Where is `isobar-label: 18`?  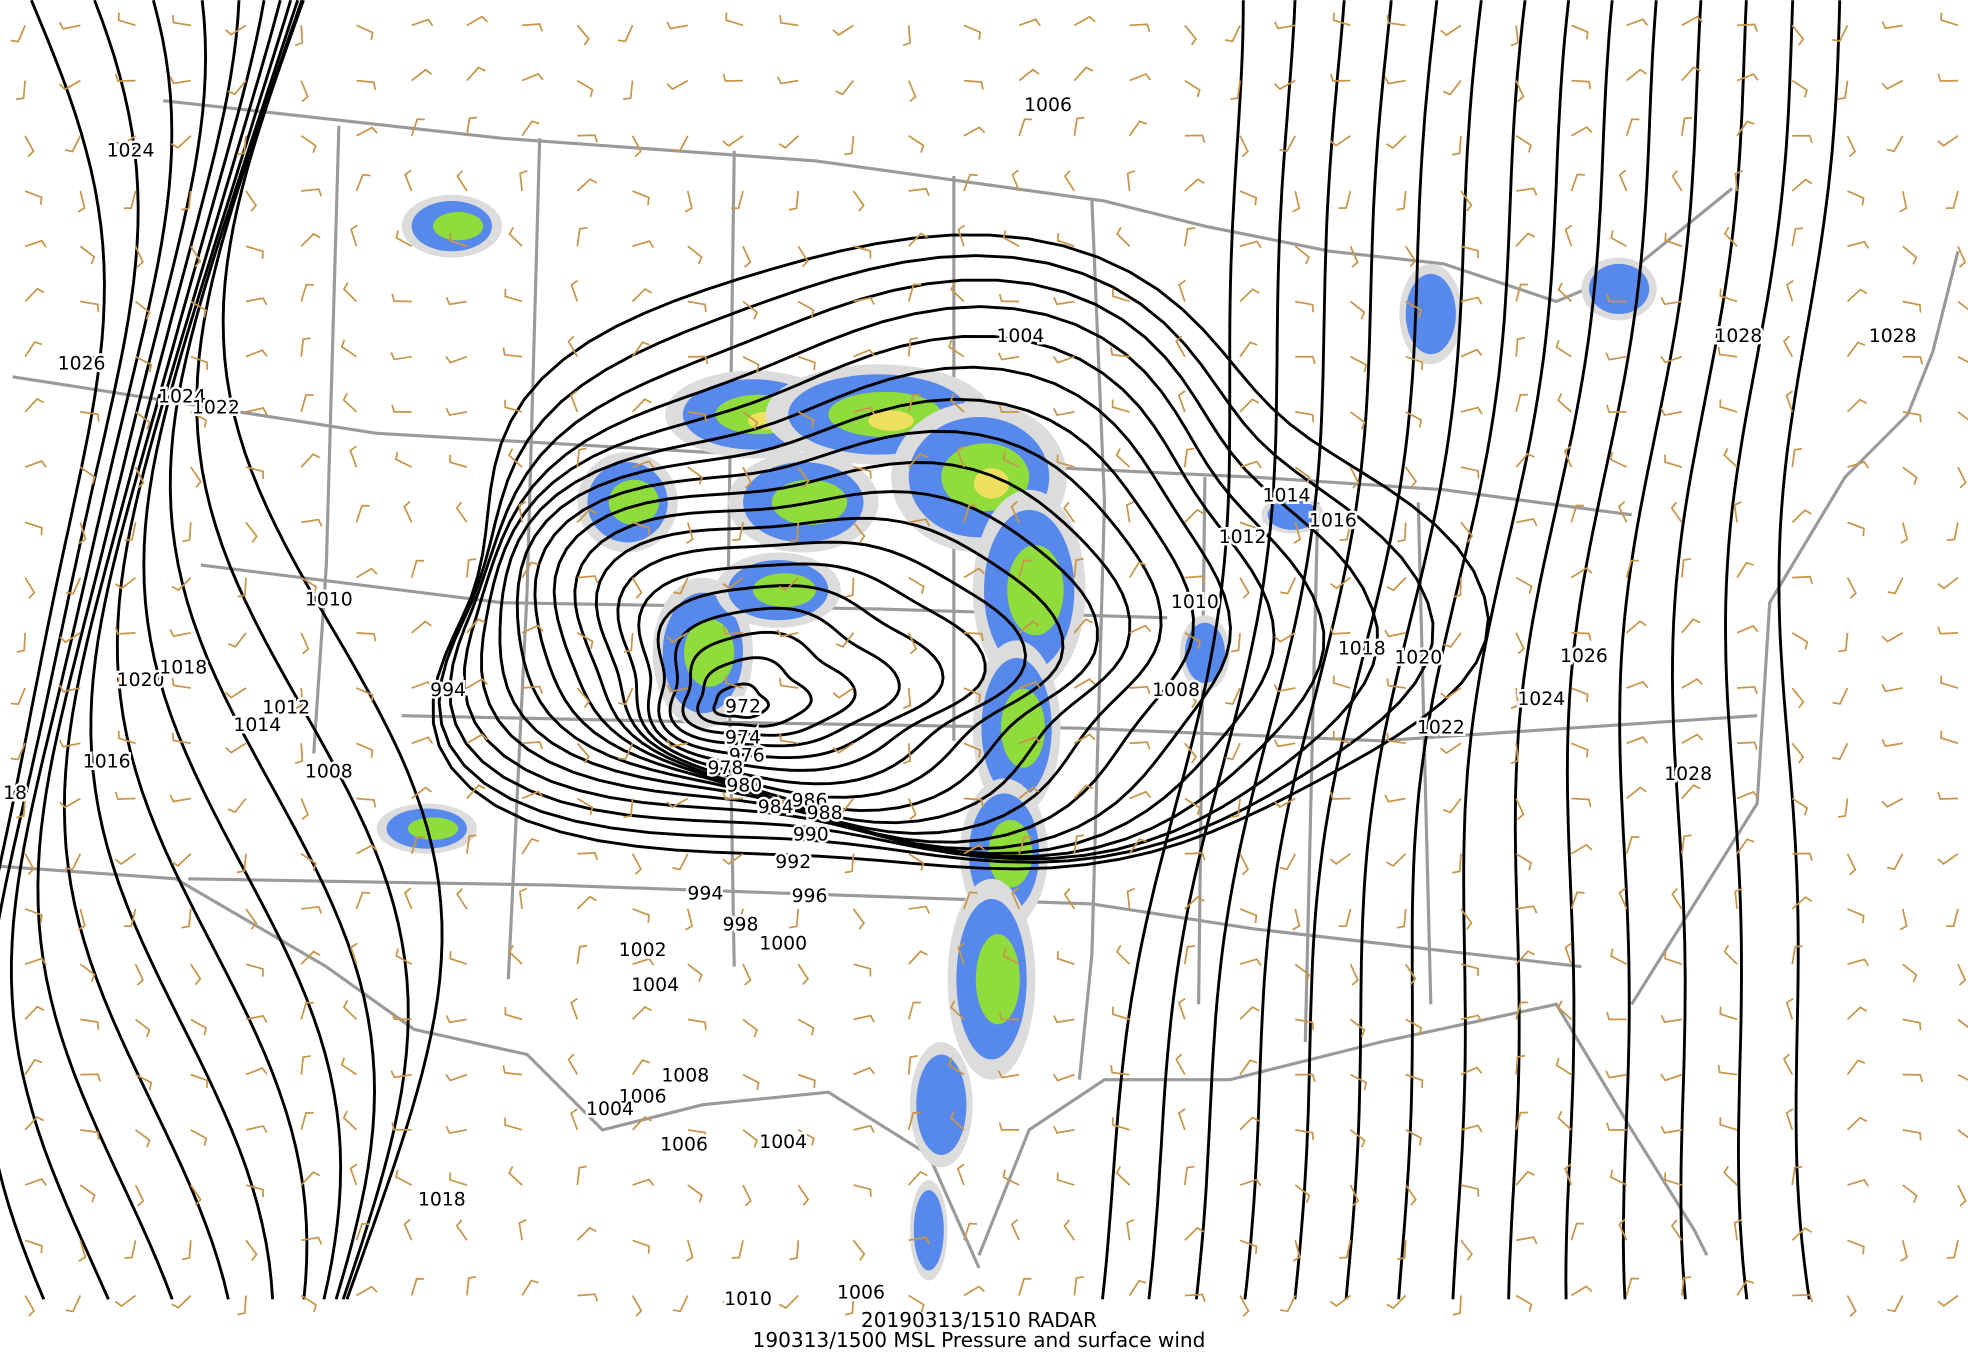 isobar-label: 18 is located at coordinates (15, 793).